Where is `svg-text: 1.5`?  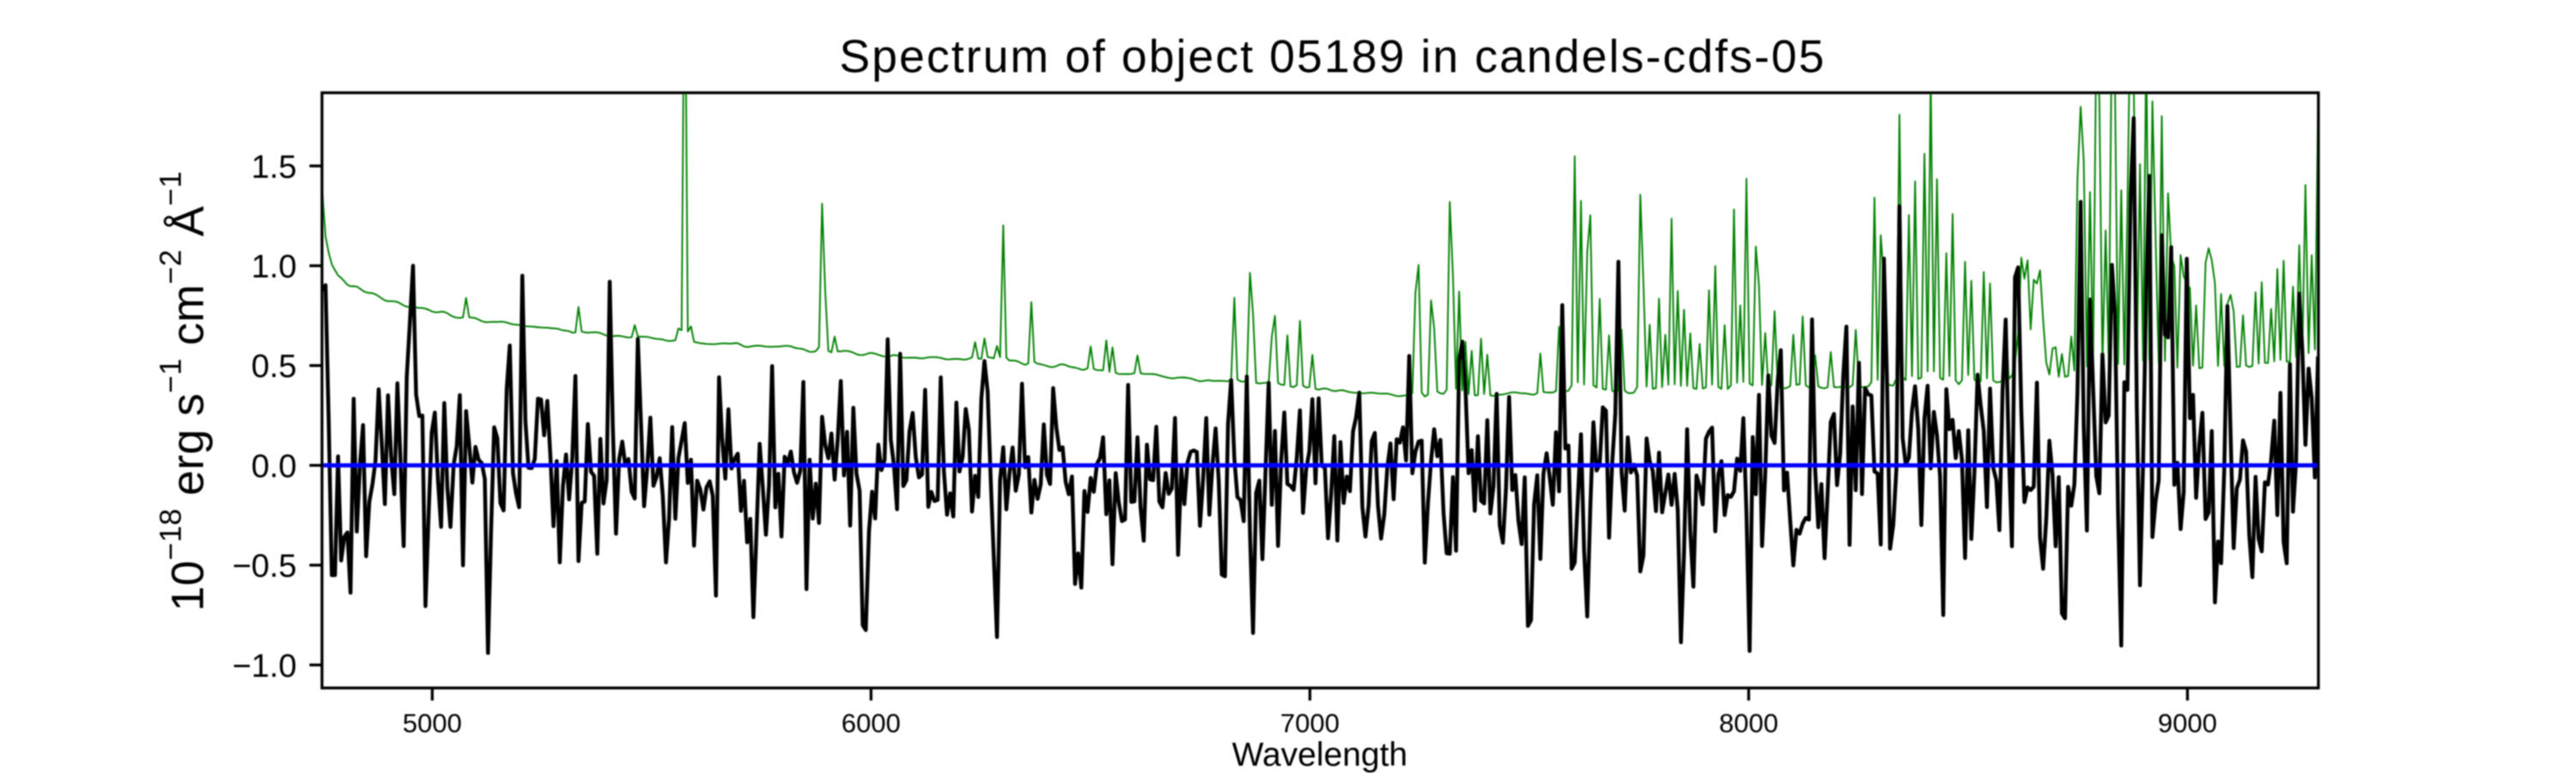 svg-text: 1.5 is located at coordinates (274, 167).